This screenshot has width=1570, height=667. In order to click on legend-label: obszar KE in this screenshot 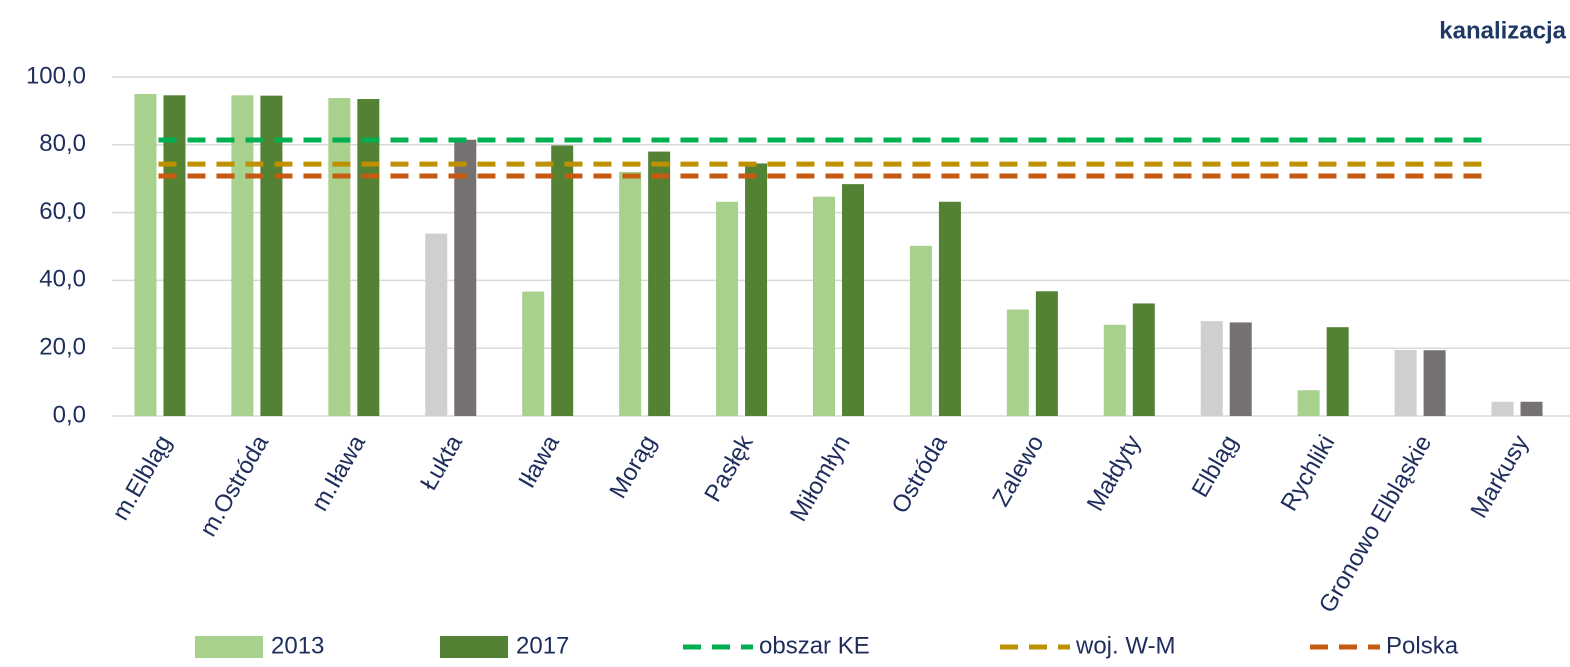, I will do `click(814, 645)`.